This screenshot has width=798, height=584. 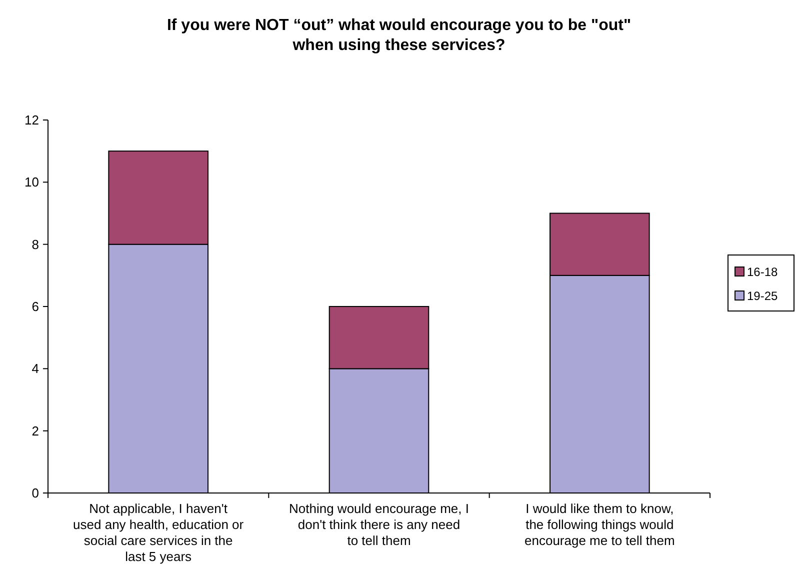 What do you see at coordinates (35, 493) in the screenshot?
I see `y-tick-label: 0` at bounding box center [35, 493].